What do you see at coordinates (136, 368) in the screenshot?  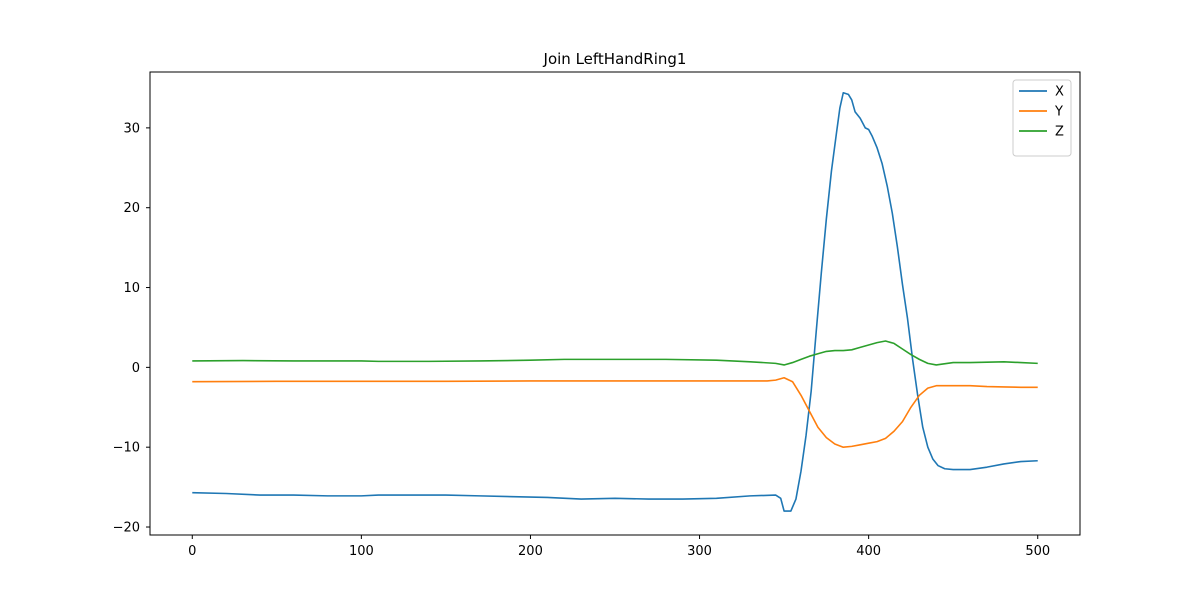 I see `y-tick-label: 0` at bounding box center [136, 368].